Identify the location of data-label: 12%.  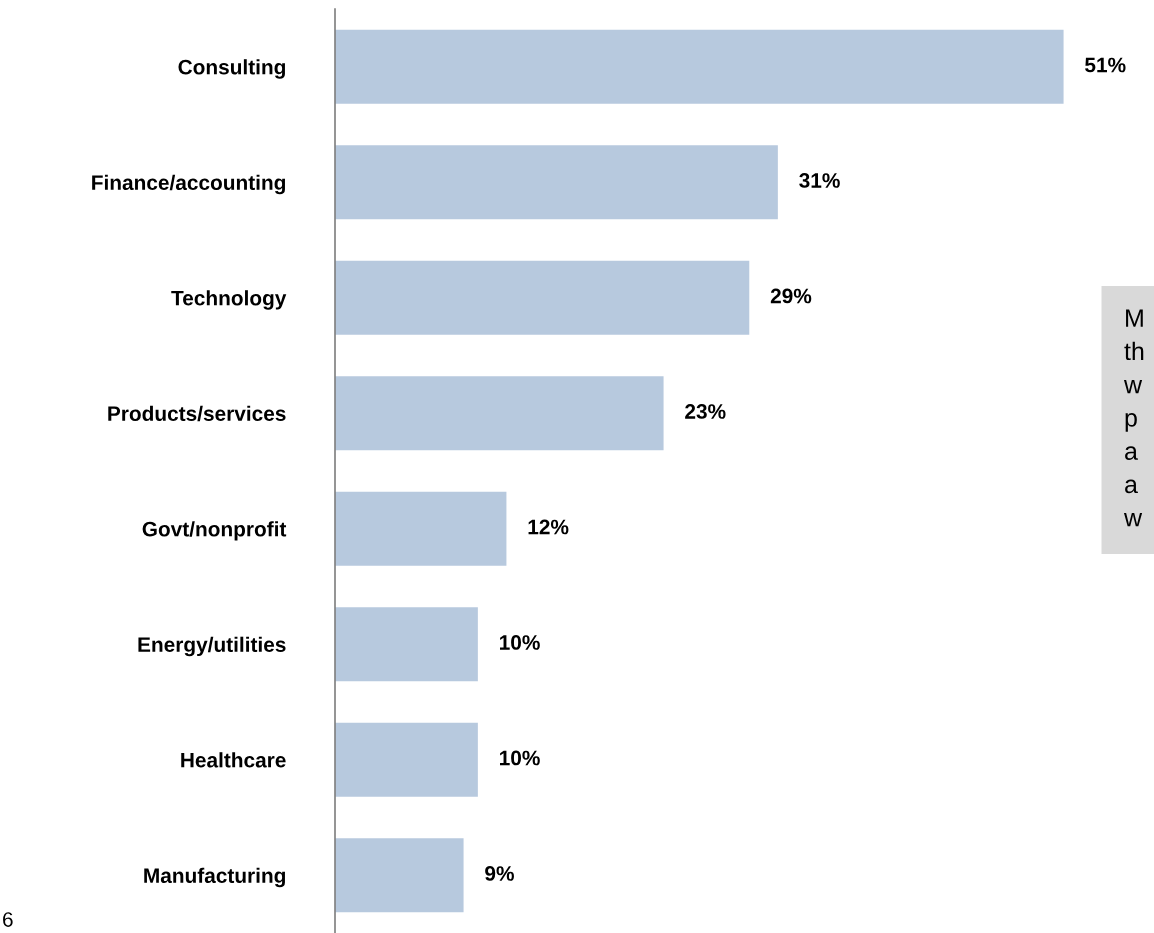
(548, 527).